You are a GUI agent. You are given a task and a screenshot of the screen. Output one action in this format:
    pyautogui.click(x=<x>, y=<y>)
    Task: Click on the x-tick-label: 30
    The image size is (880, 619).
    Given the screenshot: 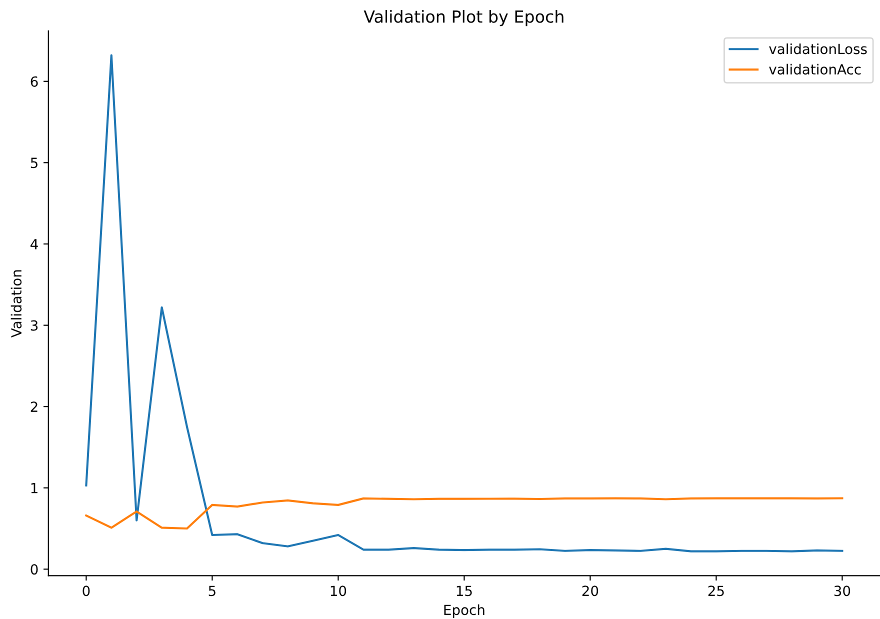 What is the action you would take?
    pyautogui.click(x=842, y=591)
    